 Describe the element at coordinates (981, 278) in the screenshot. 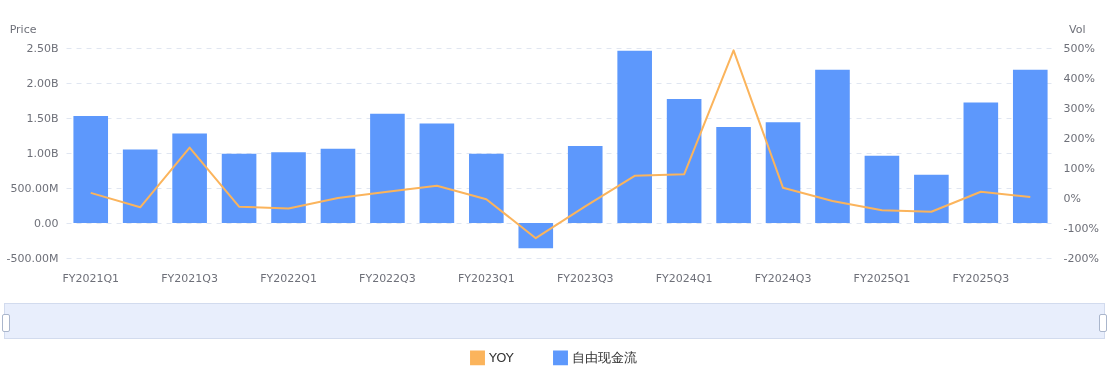

I see `x-tick-label: FY2025Q3` at that location.